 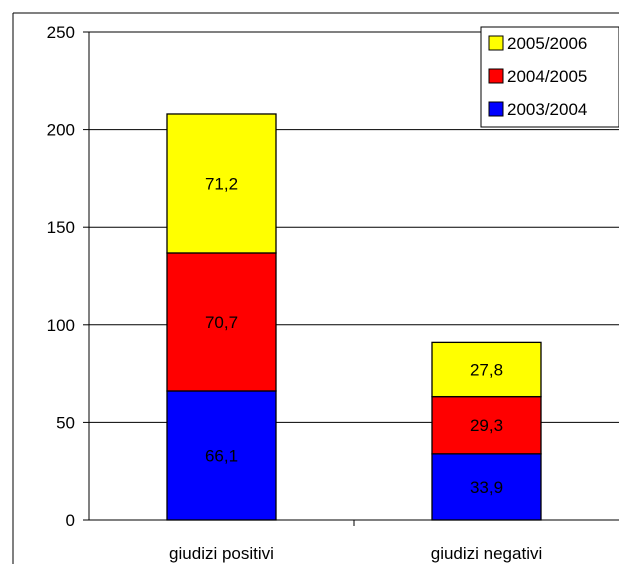 I want to click on y-tick-label-250: 250, so click(x=61, y=32).